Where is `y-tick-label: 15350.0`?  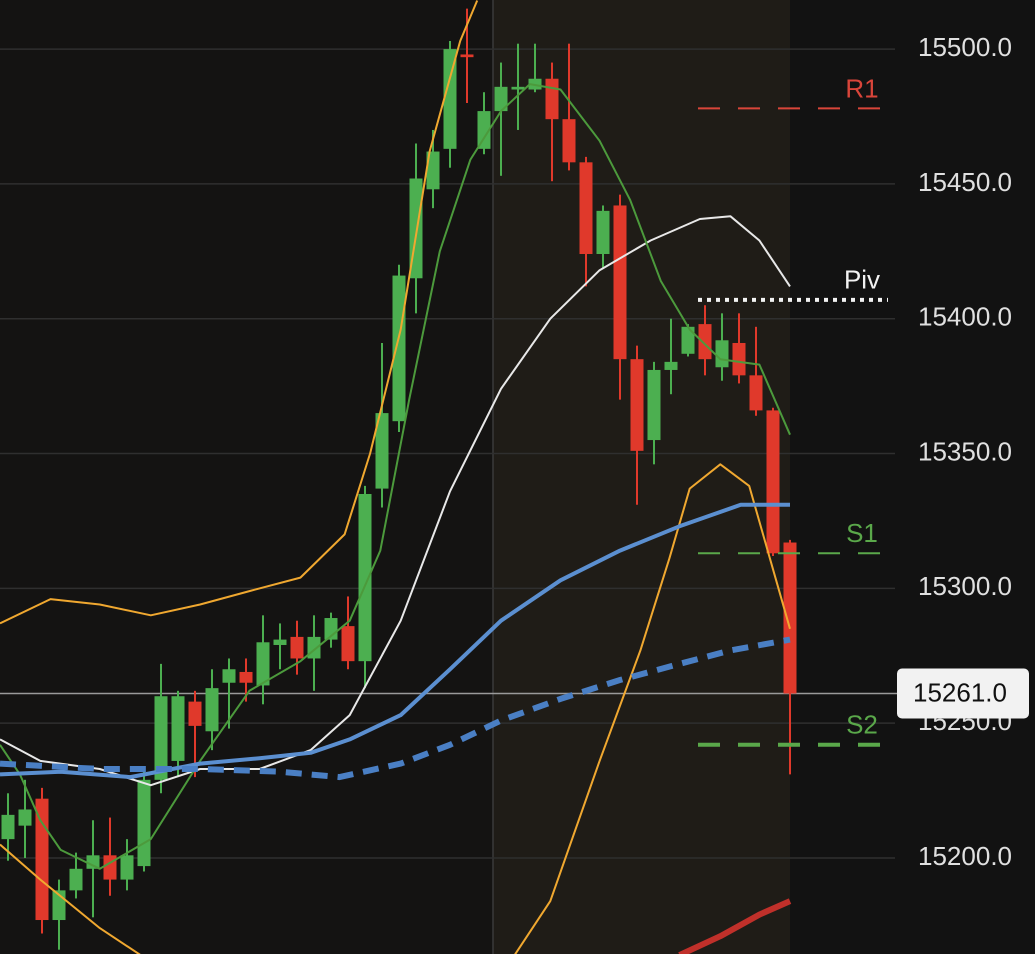
y-tick-label: 15350.0 is located at coordinates (965, 451).